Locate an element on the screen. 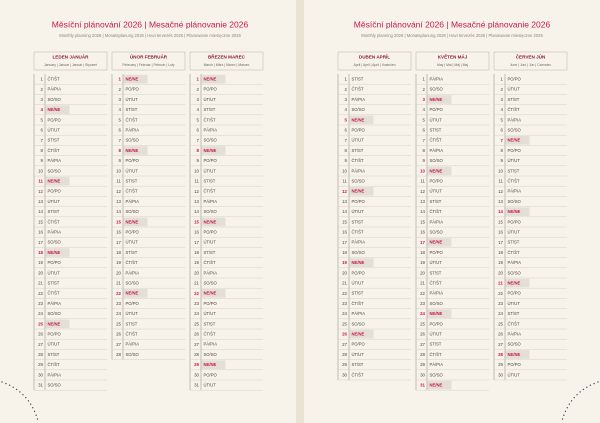 This screenshot has height=423, width=600. day-number: 29 is located at coordinates (422, 364).